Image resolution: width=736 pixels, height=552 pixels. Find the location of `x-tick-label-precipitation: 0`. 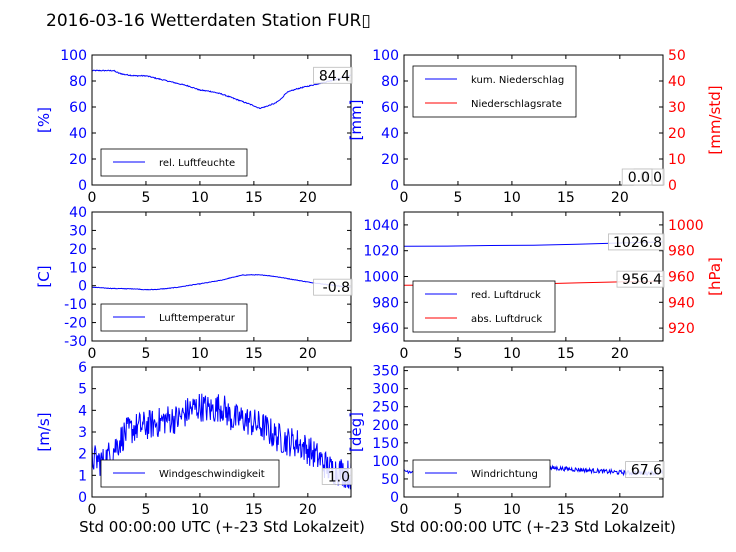

x-tick-label-precipitation: 0 is located at coordinates (404, 198).